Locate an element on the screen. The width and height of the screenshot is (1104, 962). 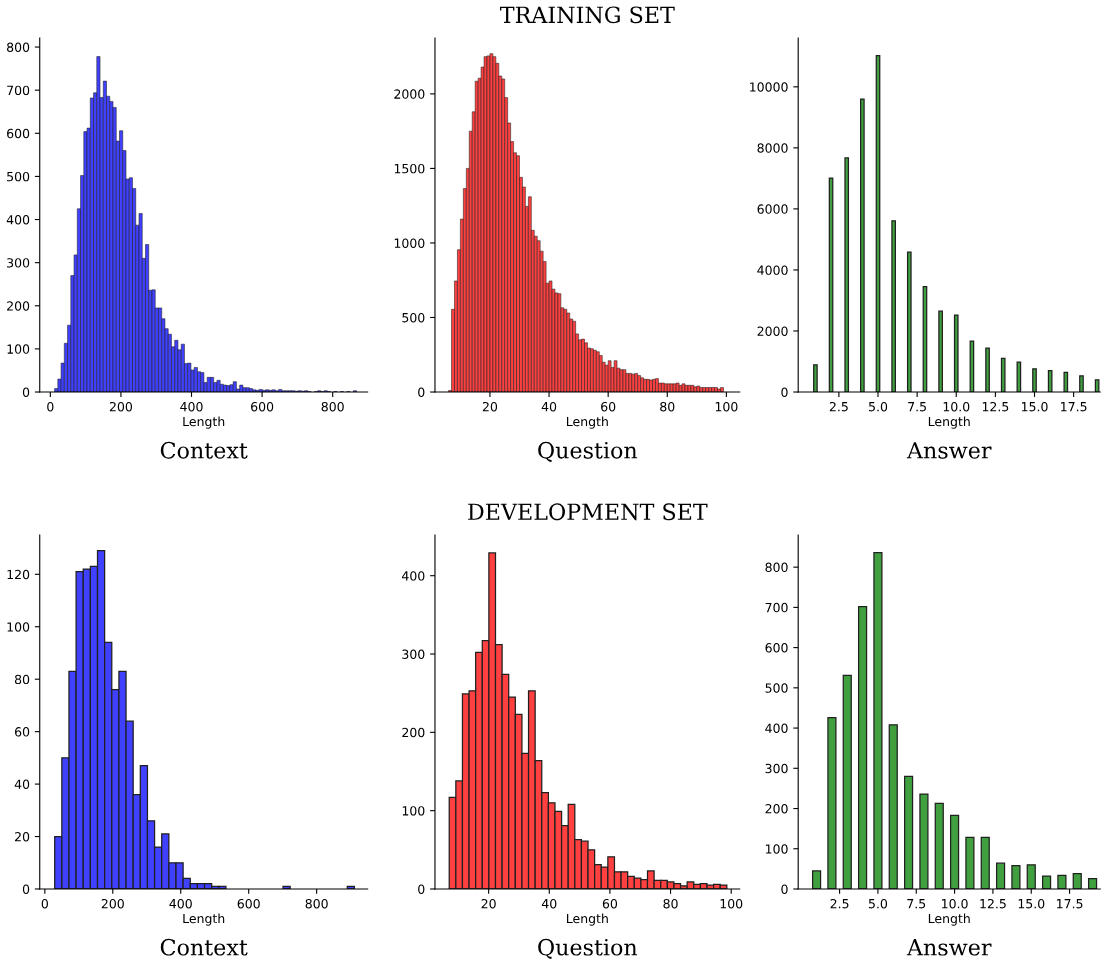
text: TRAINING SET is located at coordinates (587, 15).